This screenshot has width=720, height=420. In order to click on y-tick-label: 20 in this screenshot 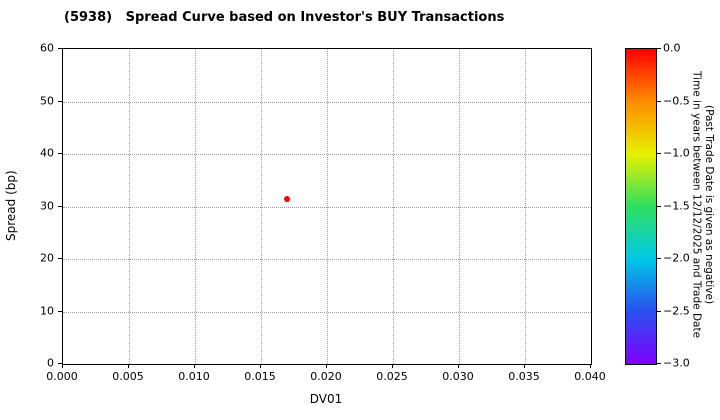, I will do `click(47, 258)`.